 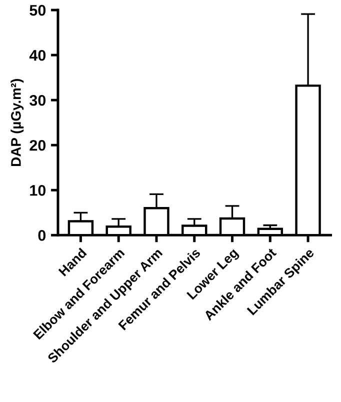 What do you see at coordinates (42, 235) in the screenshot?
I see `y-tick-label: 0` at bounding box center [42, 235].